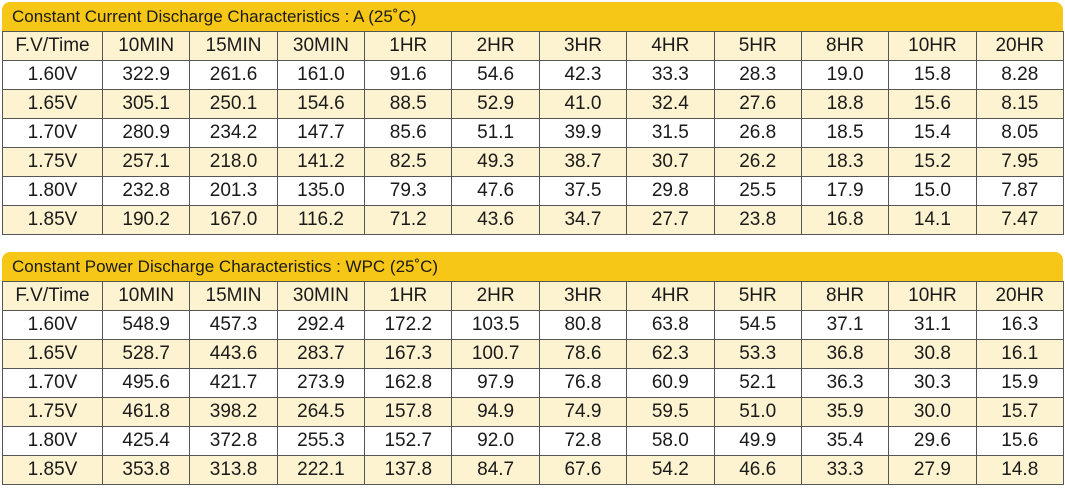  I want to click on table-cell: 232.8, so click(146, 191).